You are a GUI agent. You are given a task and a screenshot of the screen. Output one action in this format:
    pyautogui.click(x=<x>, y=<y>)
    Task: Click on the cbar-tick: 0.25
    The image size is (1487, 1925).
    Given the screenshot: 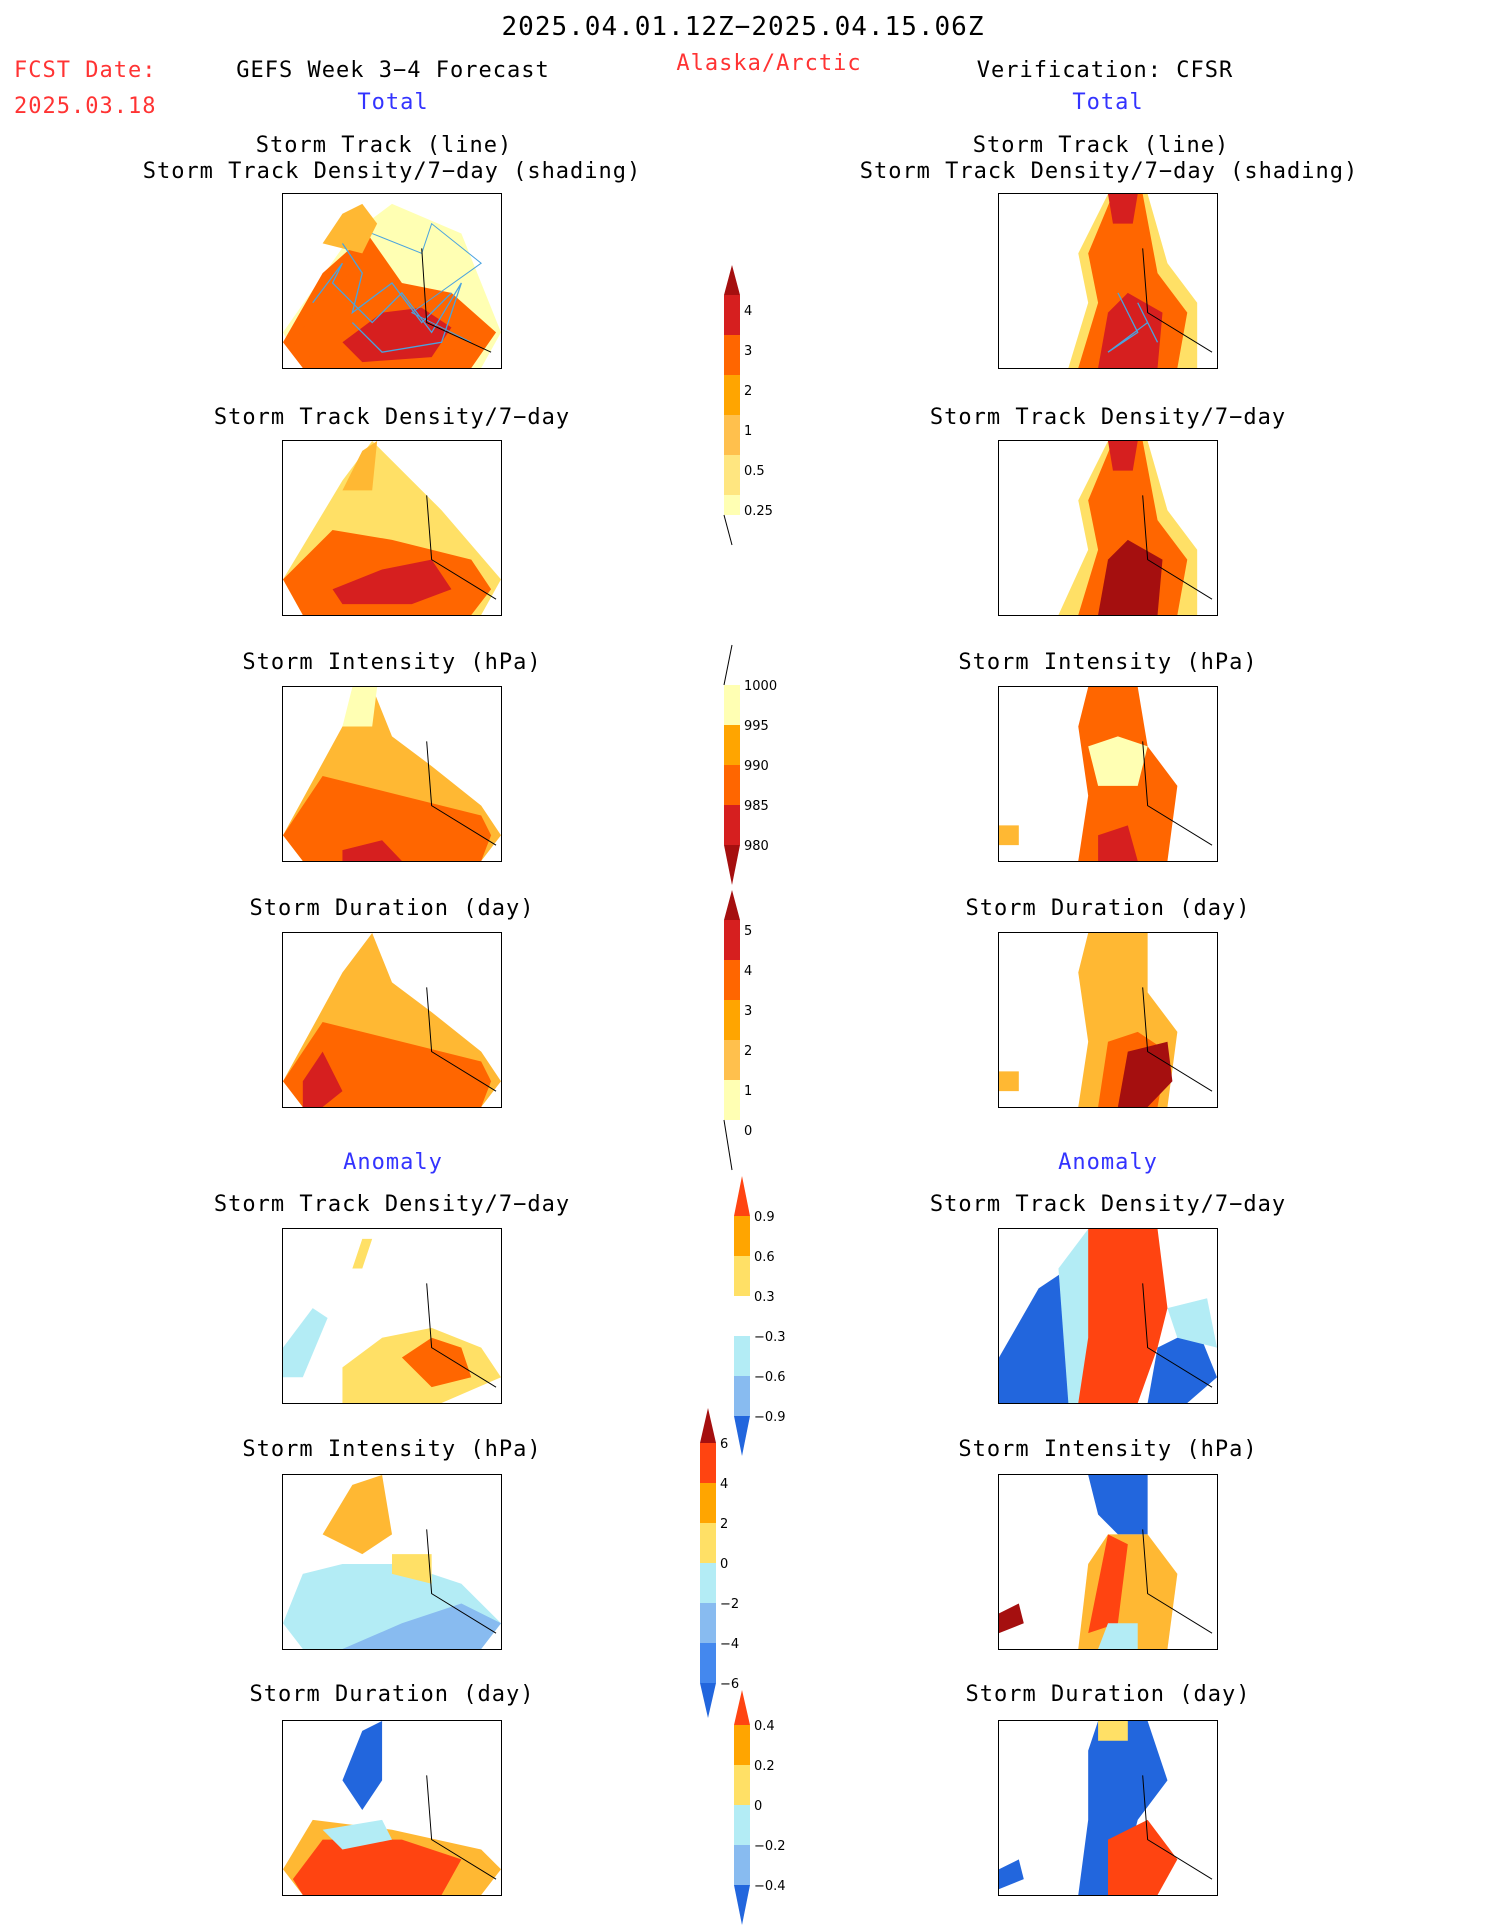 What is the action you would take?
    pyautogui.click(x=758, y=511)
    